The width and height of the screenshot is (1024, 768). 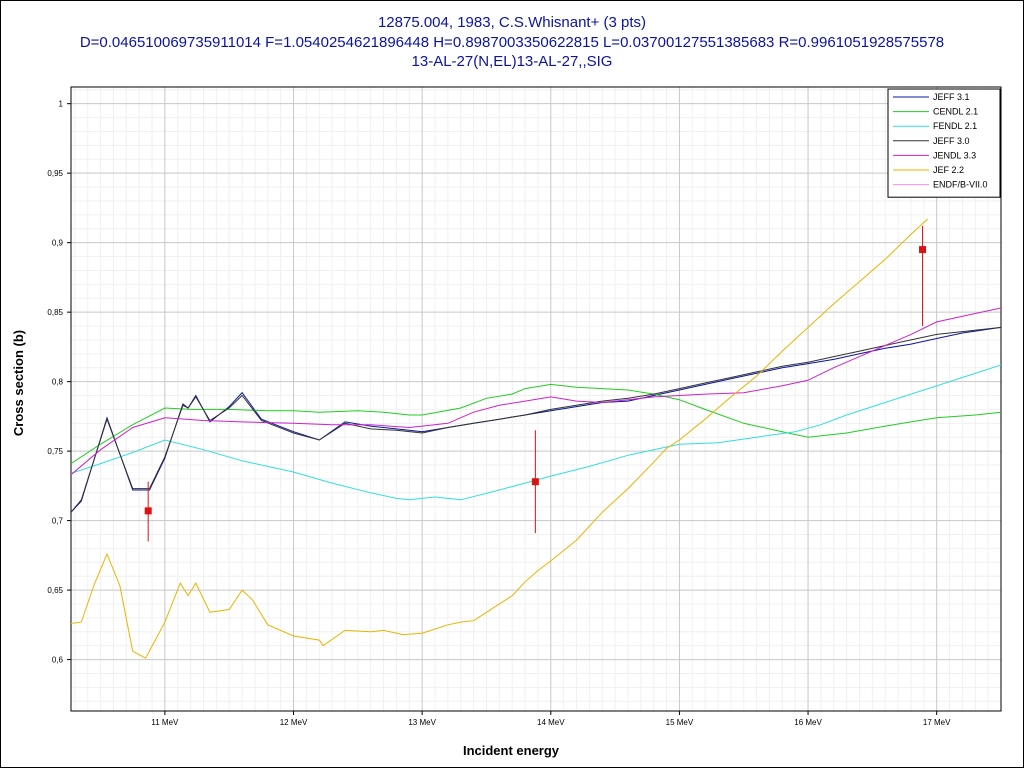 What do you see at coordinates (955, 126) in the screenshot?
I see `legend-label: FENDL 2.1` at bounding box center [955, 126].